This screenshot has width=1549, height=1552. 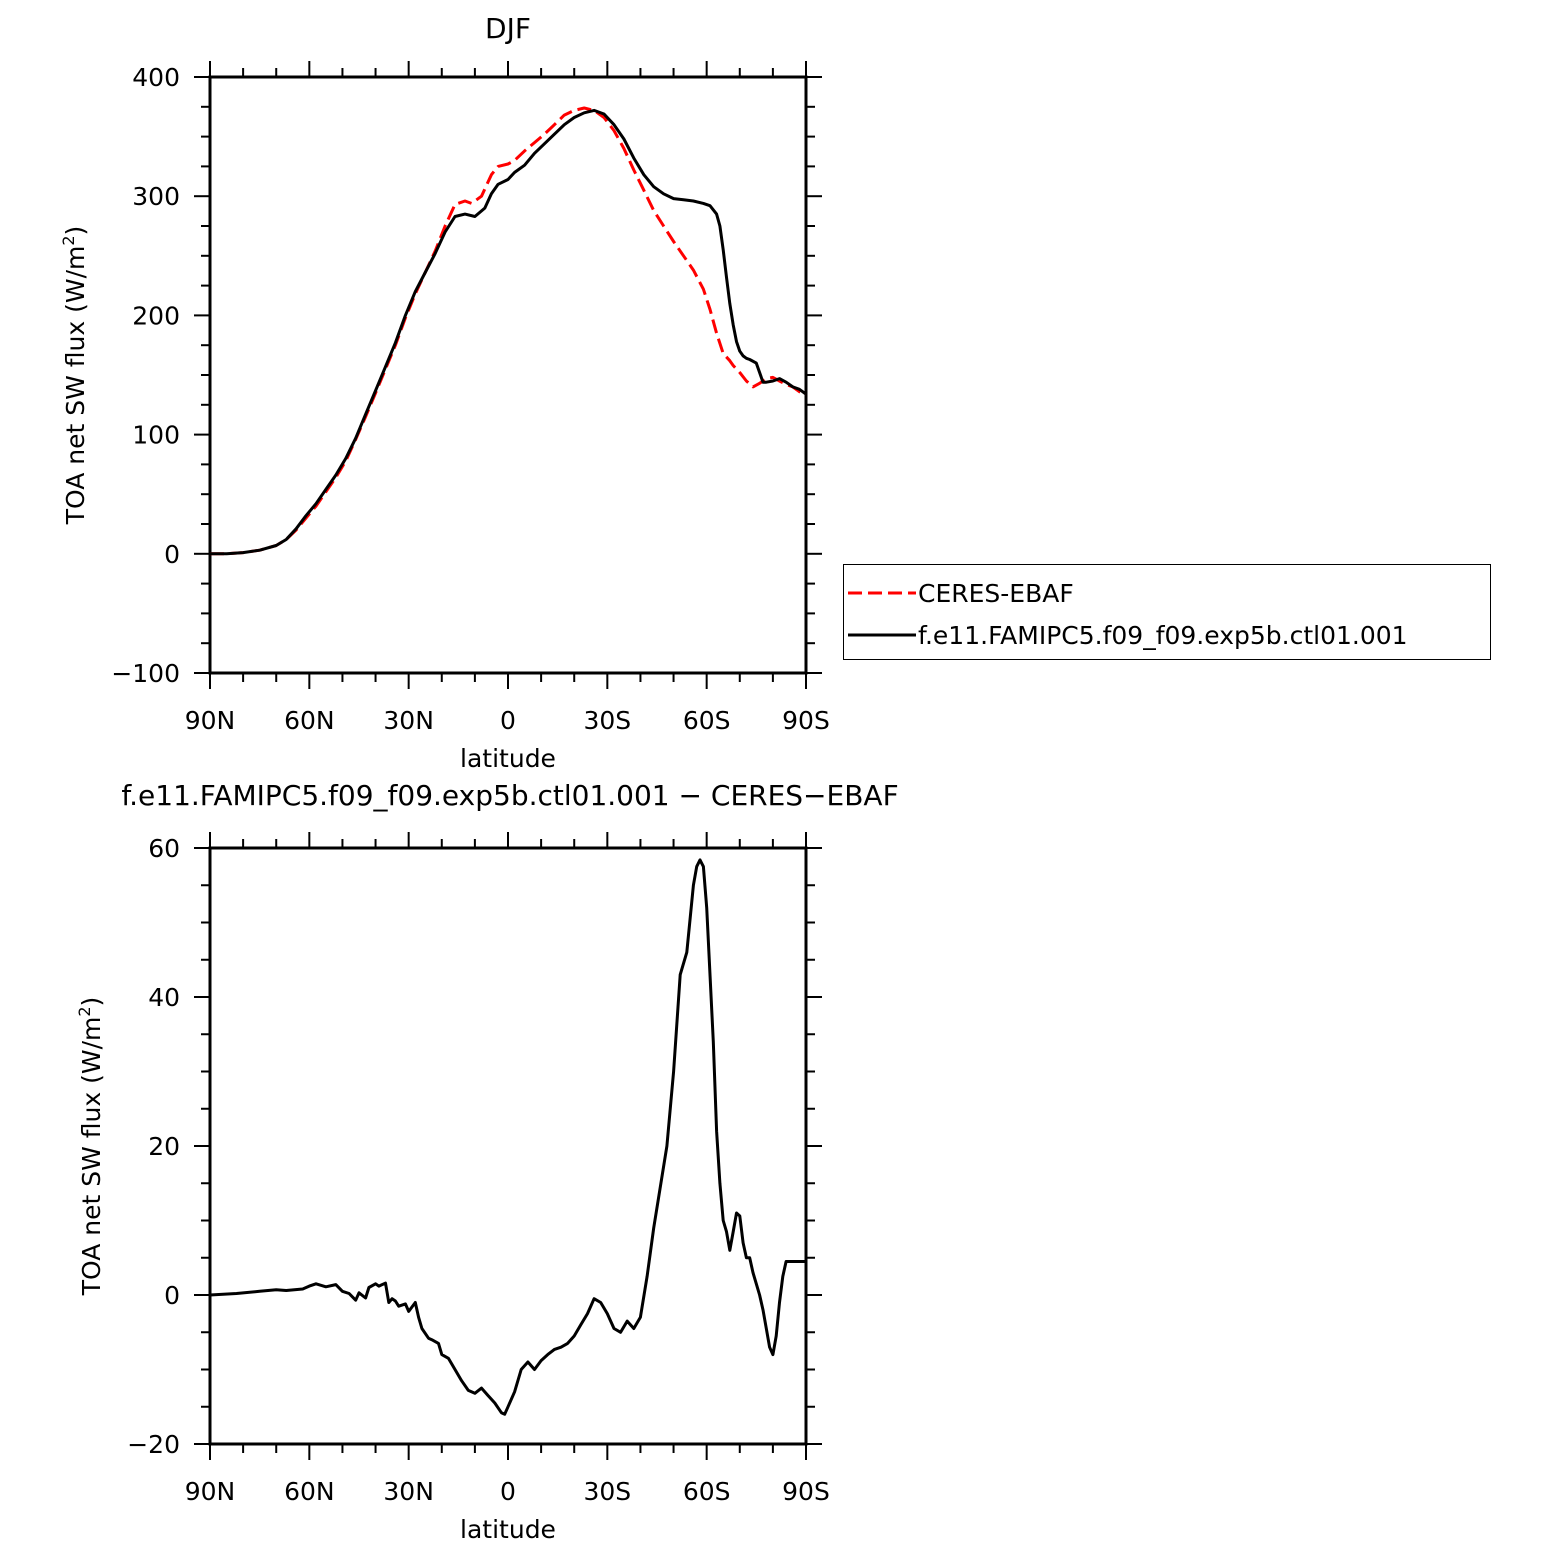 What do you see at coordinates (507, 1137) in the screenshot?
I see `series-line-difference` at bounding box center [507, 1137].